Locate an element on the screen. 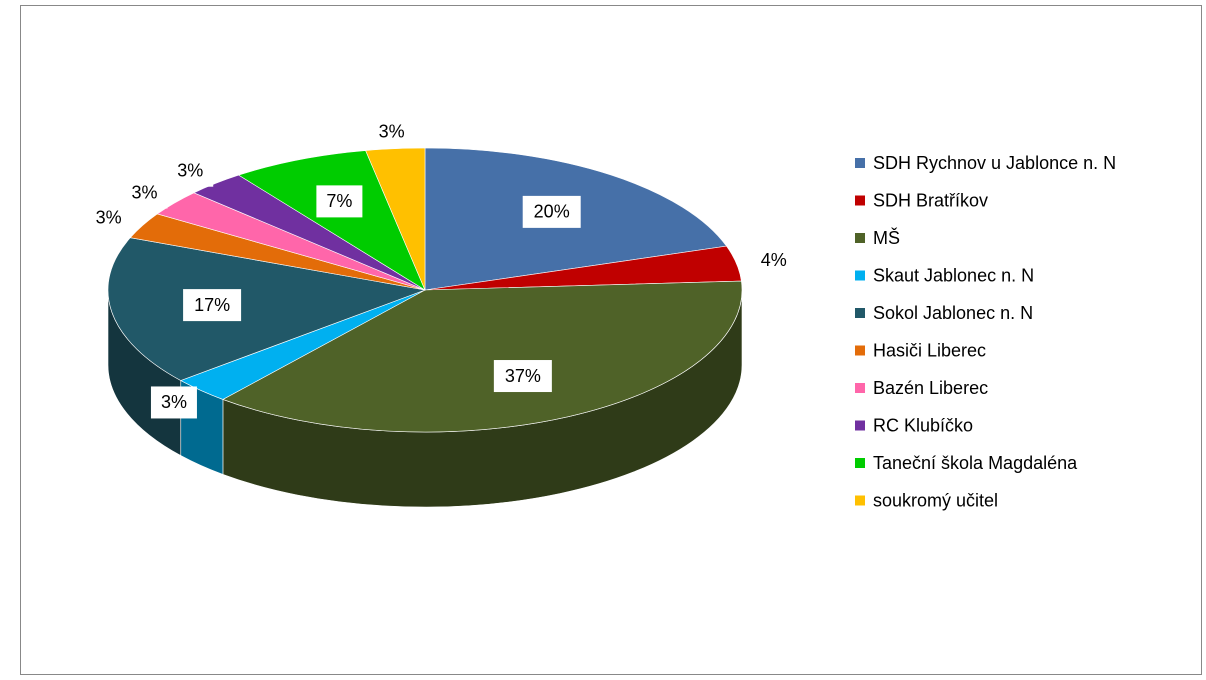 The image size is (1206, 680). legend-label: RC Klubíčko is located at coordinates (923, 425).